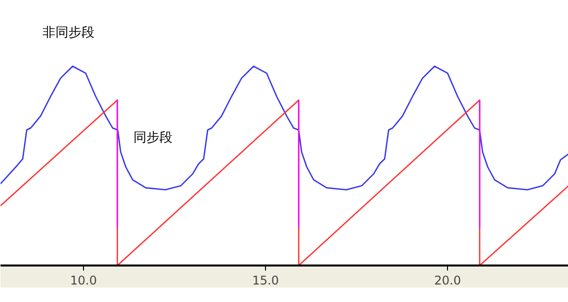 This screenshot has height=302, width=568. Describe the element at coordinates (83, 281) in the screenshot. I see `x-tick-label: 10.0` at that location.